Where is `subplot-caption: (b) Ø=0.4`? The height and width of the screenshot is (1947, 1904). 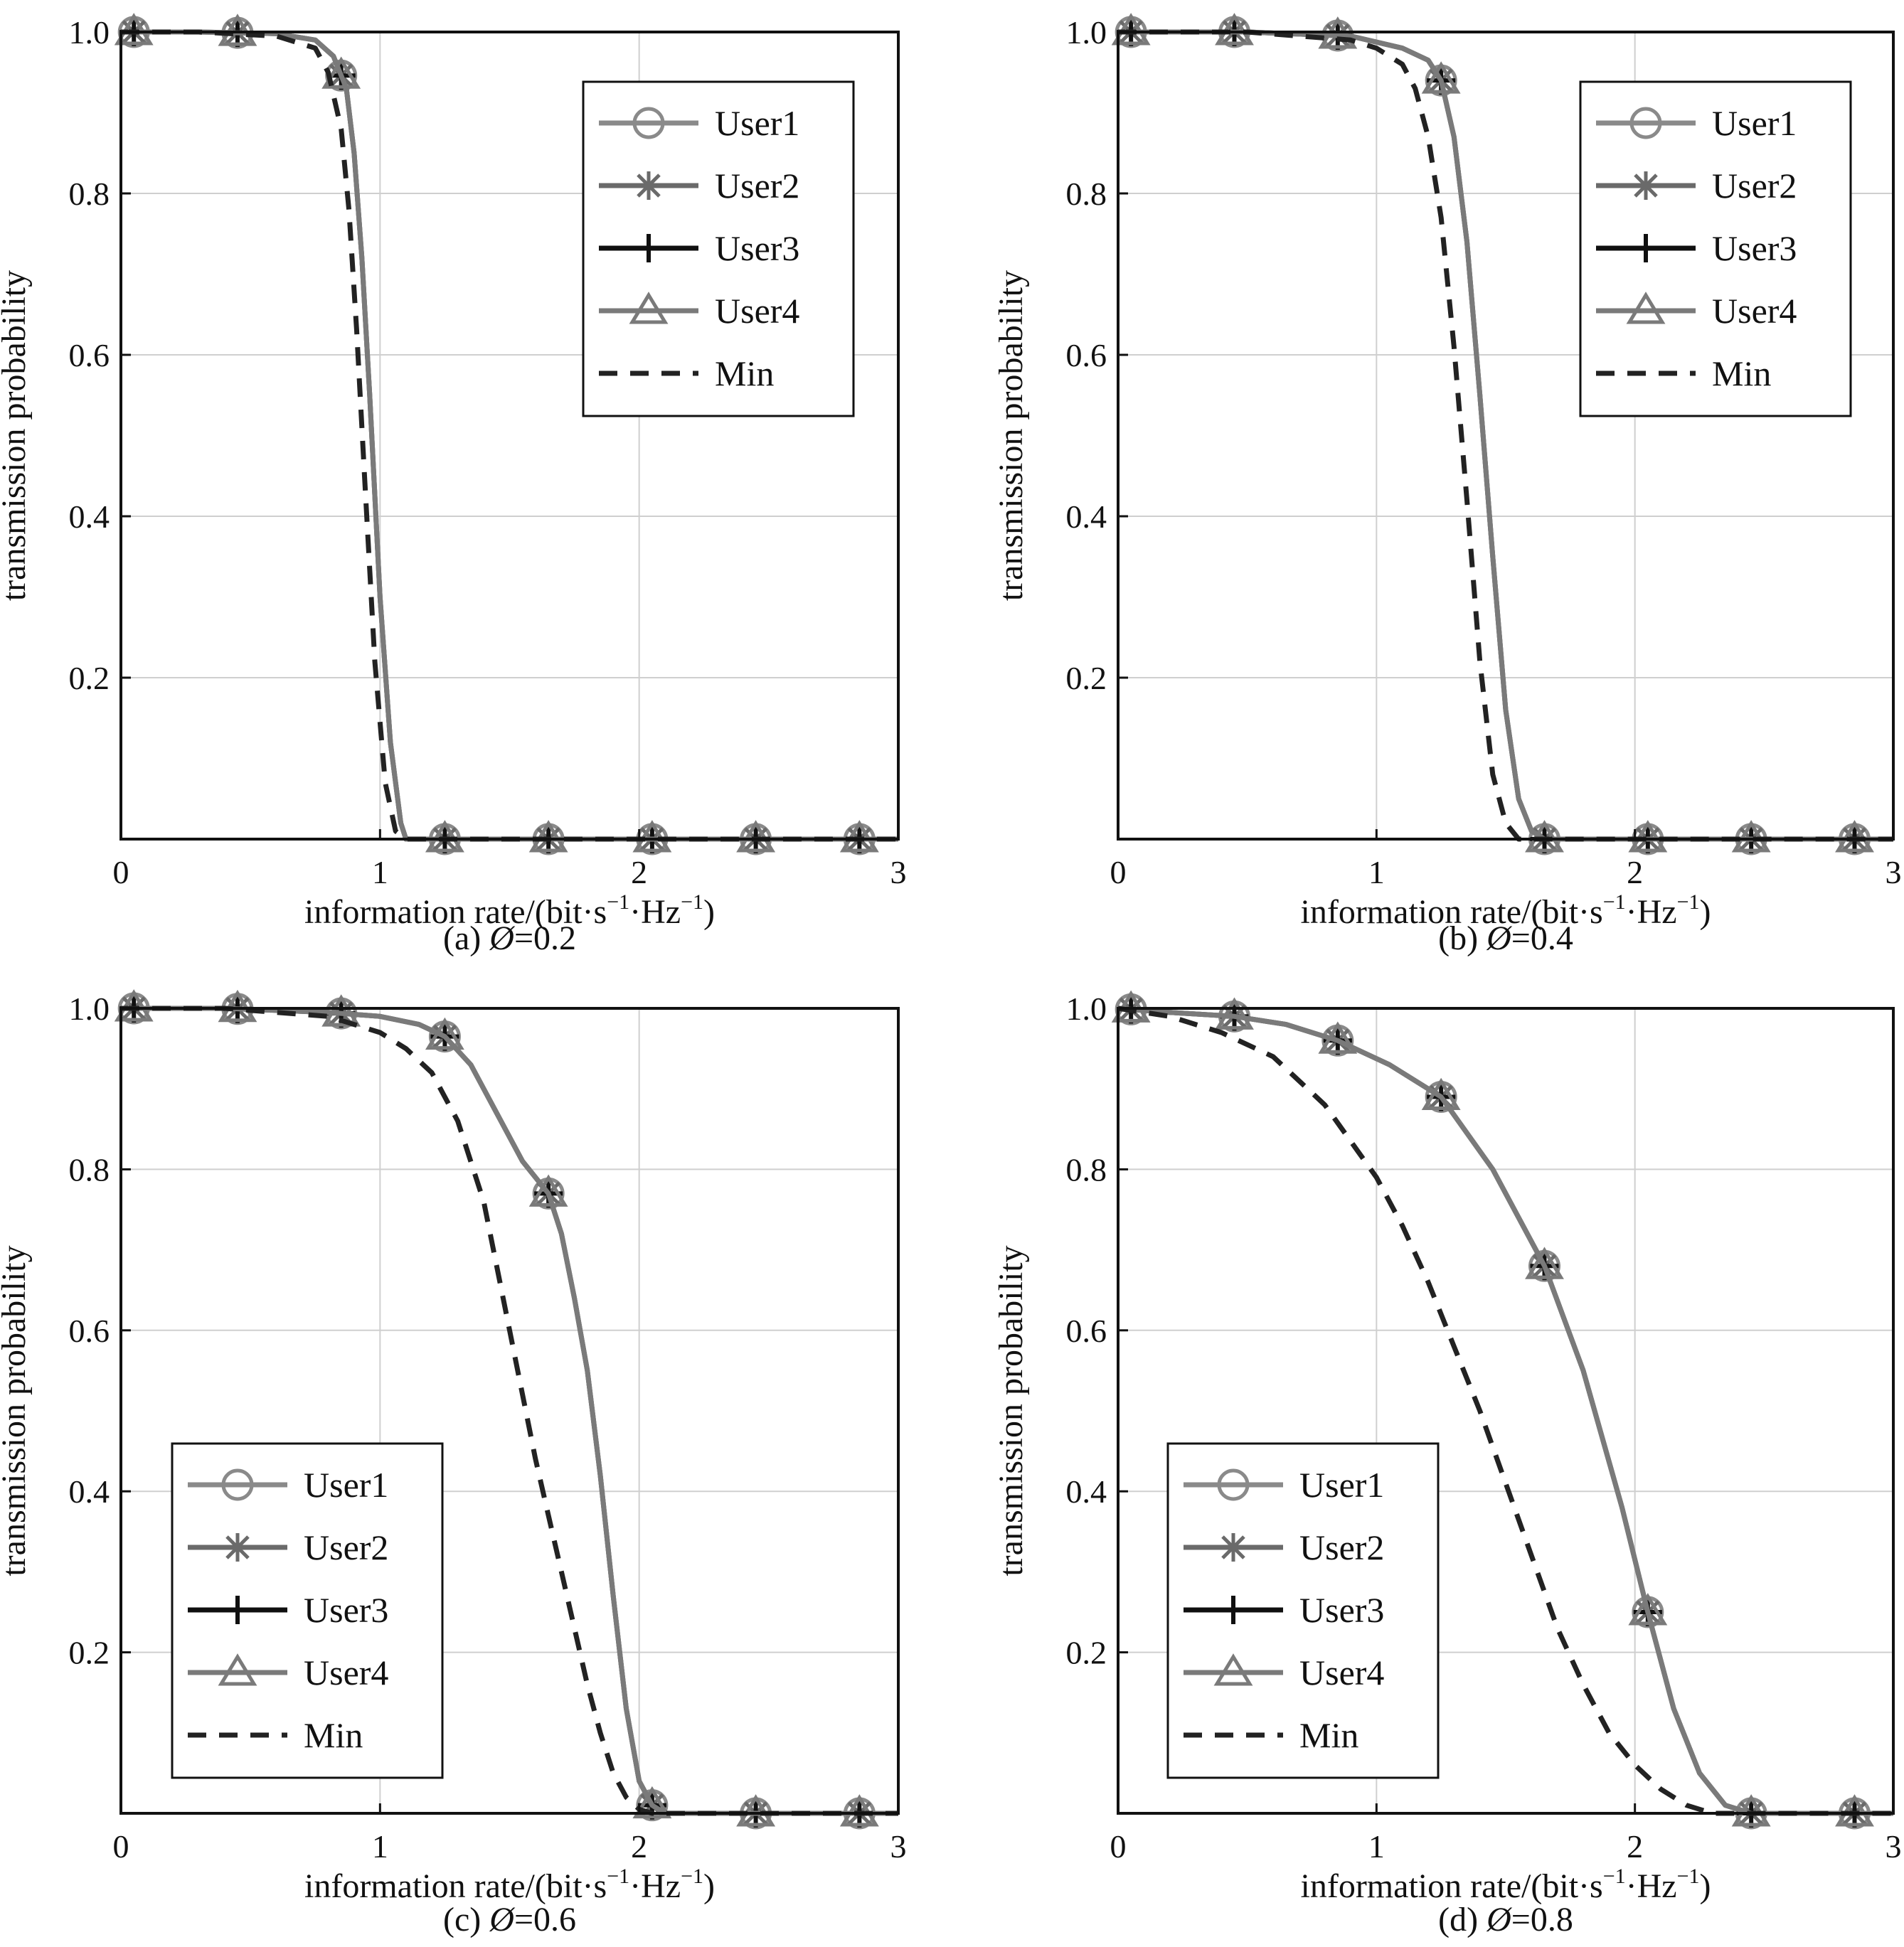 subplot-caption: (b) Ø=0.4 is located at coordinates (1505, 938).